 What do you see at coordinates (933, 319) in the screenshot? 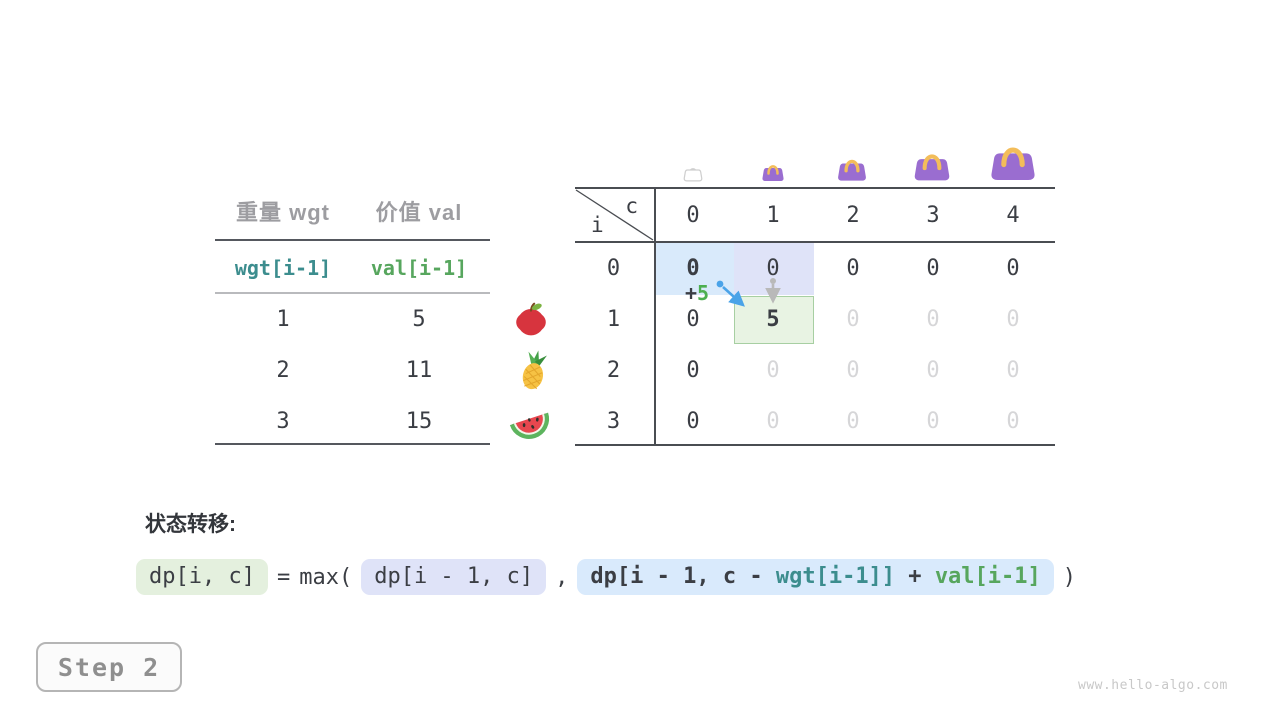
I see `dp-cell-1-3: 0` at bounding box center [933, 319].